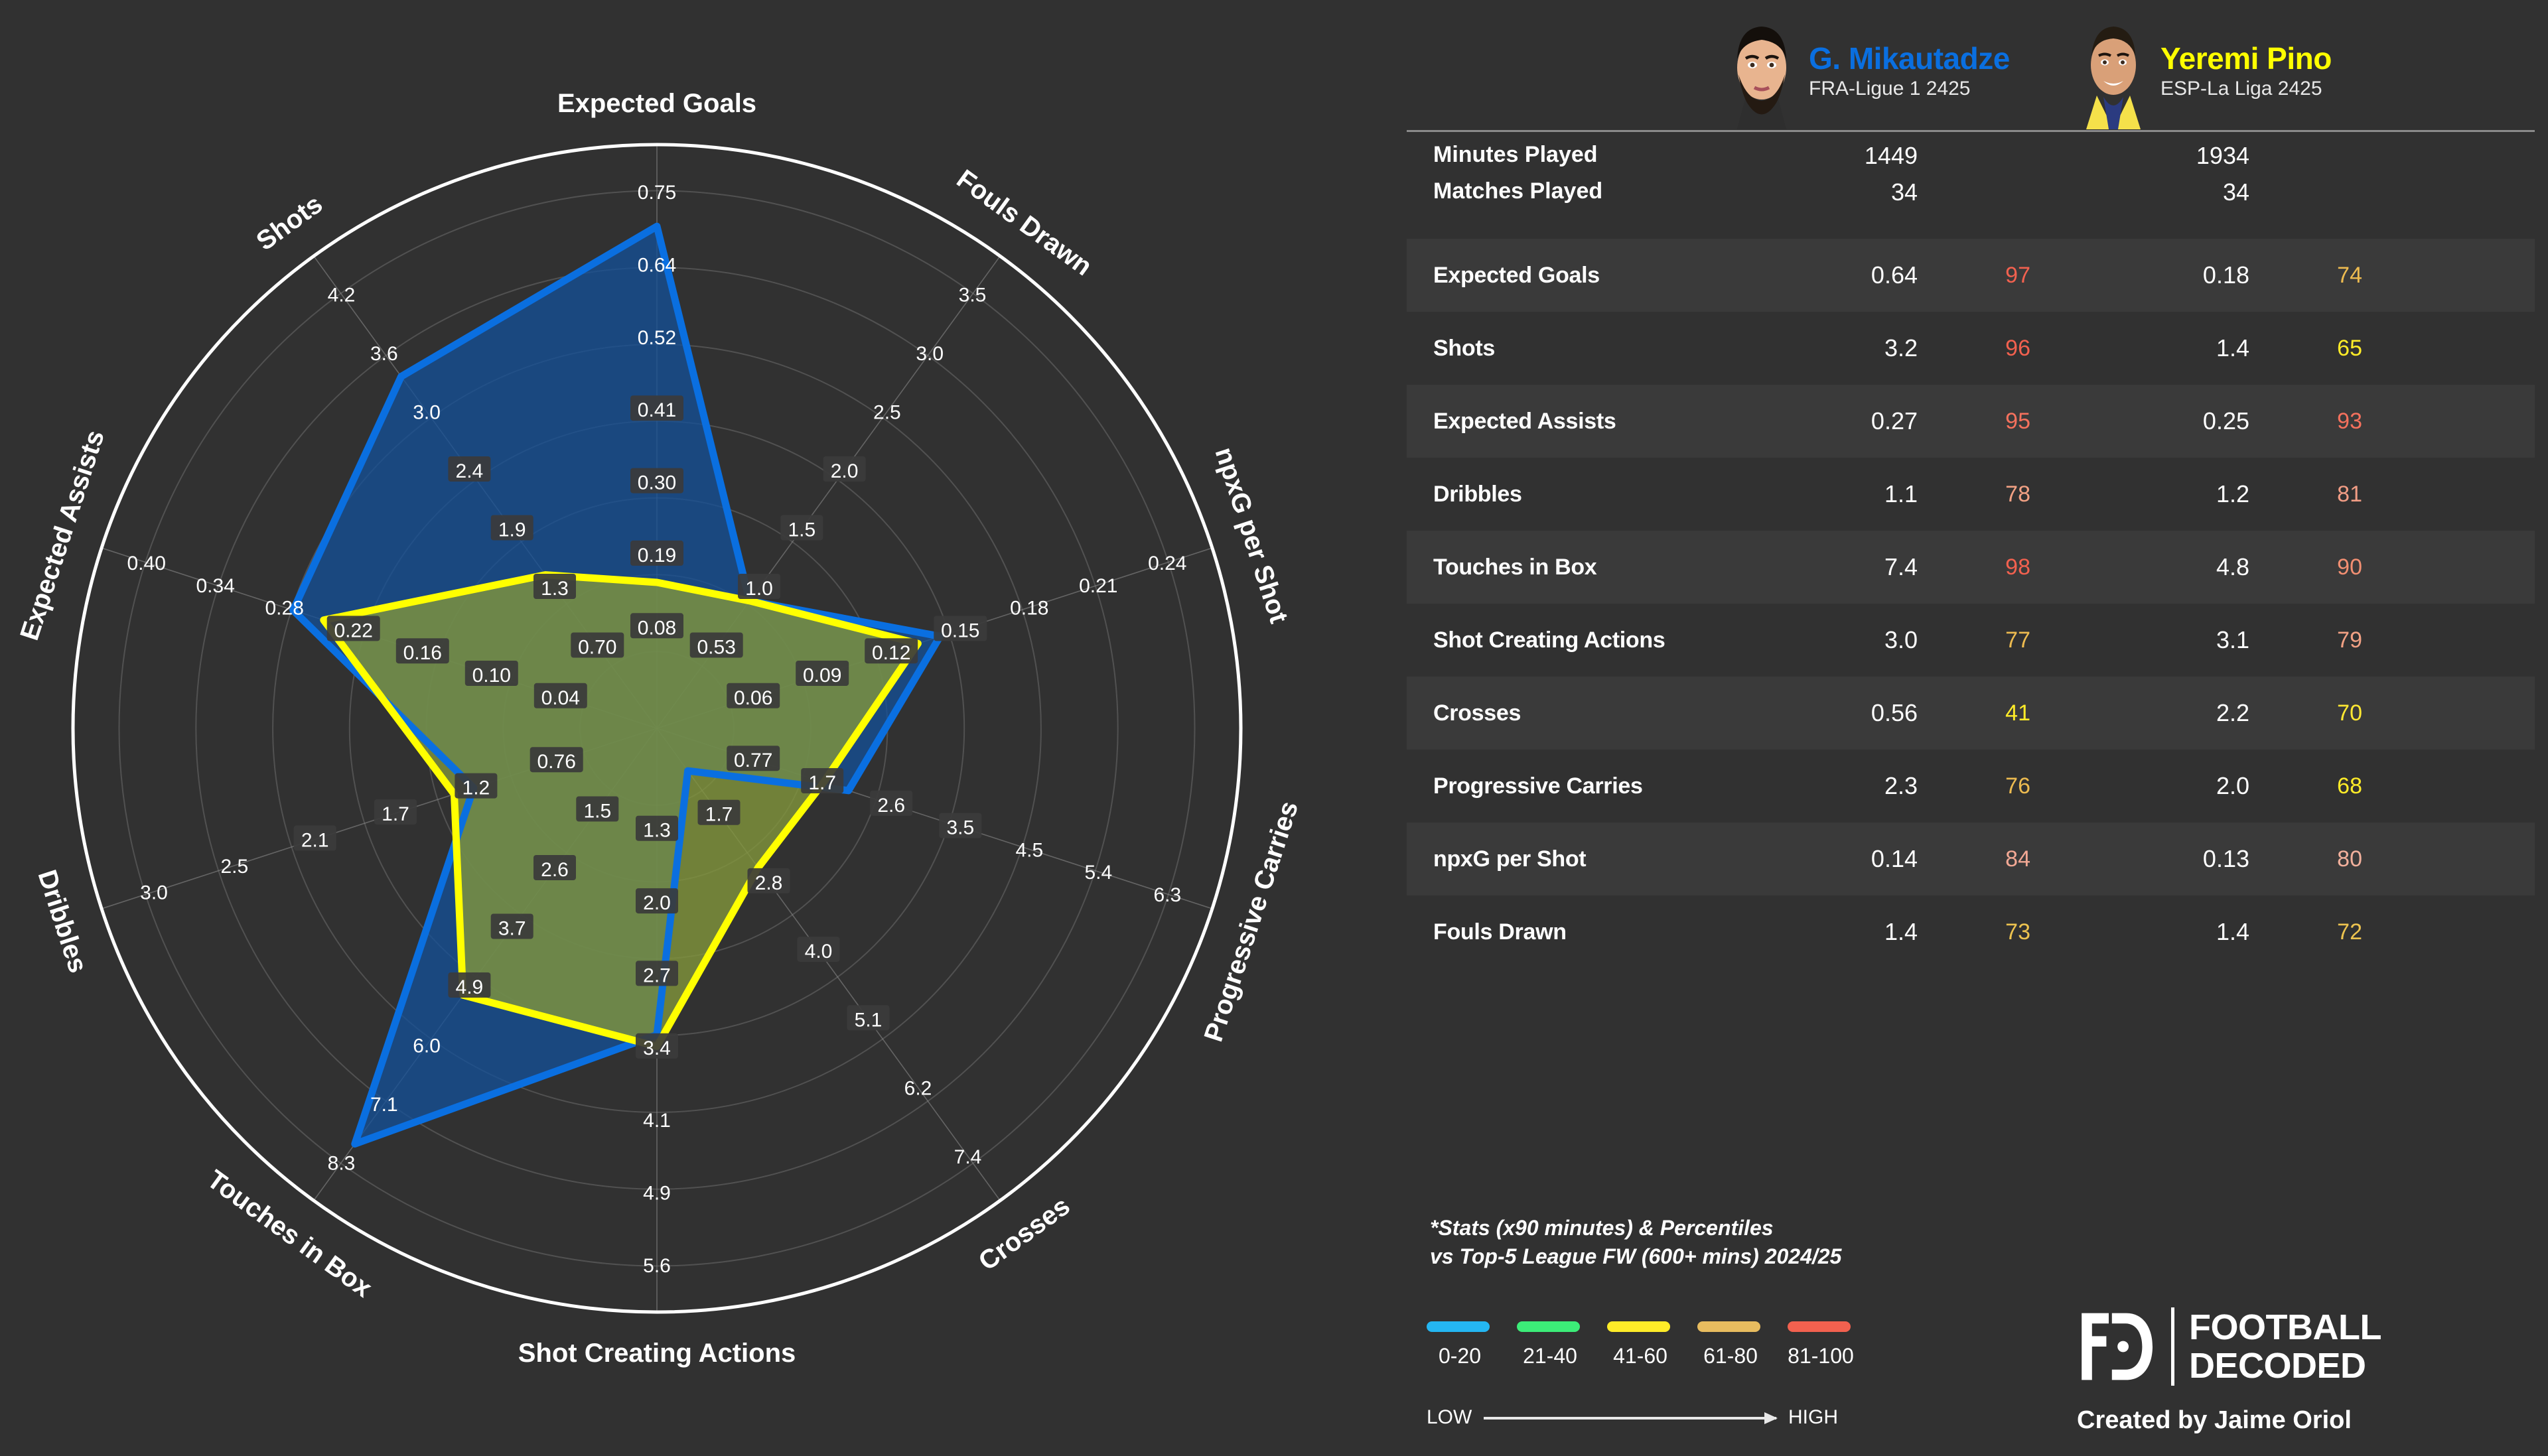  Describe the element at coordinates (657, 1266) in the screenshot. I see `svg-text: 5.6` at that location.